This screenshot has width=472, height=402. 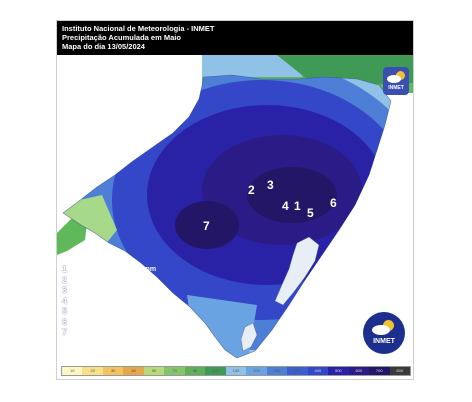 I want to click on legend-item: 7 Santa Maria: 492,1 mm, so click(x=114, y=332).